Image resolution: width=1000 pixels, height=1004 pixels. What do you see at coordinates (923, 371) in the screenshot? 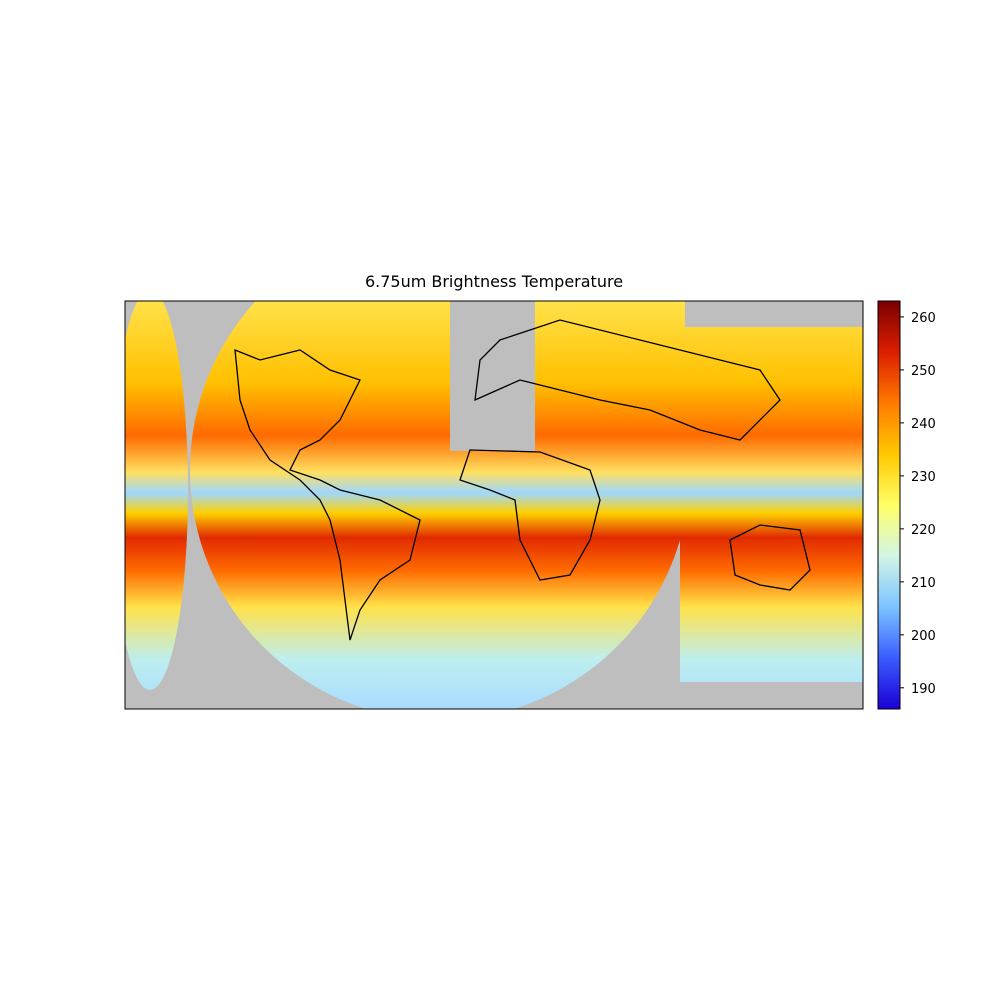
I see `colorbar-tick-label: 250` at bounding box center [923, 371].